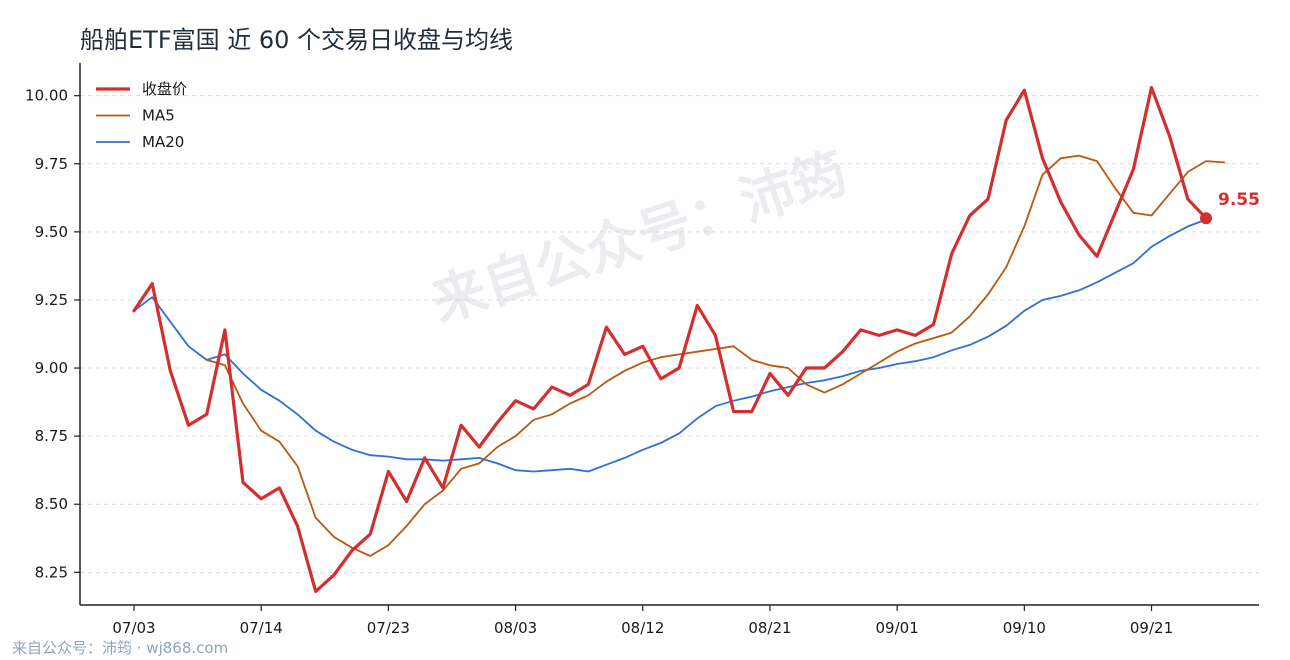 This screenshot has width=1290, height=660. What do you see at coordinates (52, 334) in the screenshot?
I see `y-ticks: 8.25 8.50 8.75 9.00 9.25 9.50 9.75 10.00` at bounding box center [52, 334].